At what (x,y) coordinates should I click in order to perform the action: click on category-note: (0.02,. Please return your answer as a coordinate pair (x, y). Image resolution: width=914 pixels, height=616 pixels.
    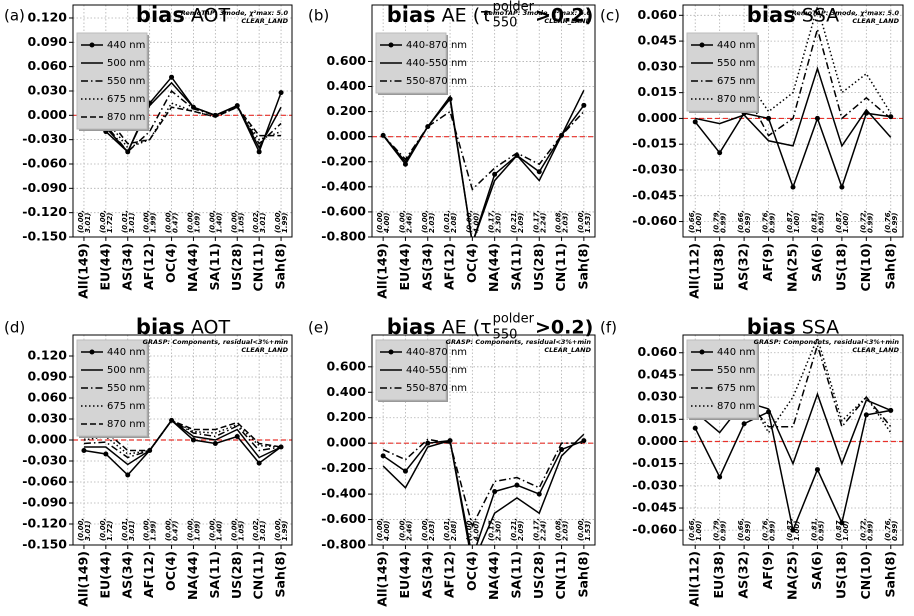
    Looking at the image, I should click on (256, 221).